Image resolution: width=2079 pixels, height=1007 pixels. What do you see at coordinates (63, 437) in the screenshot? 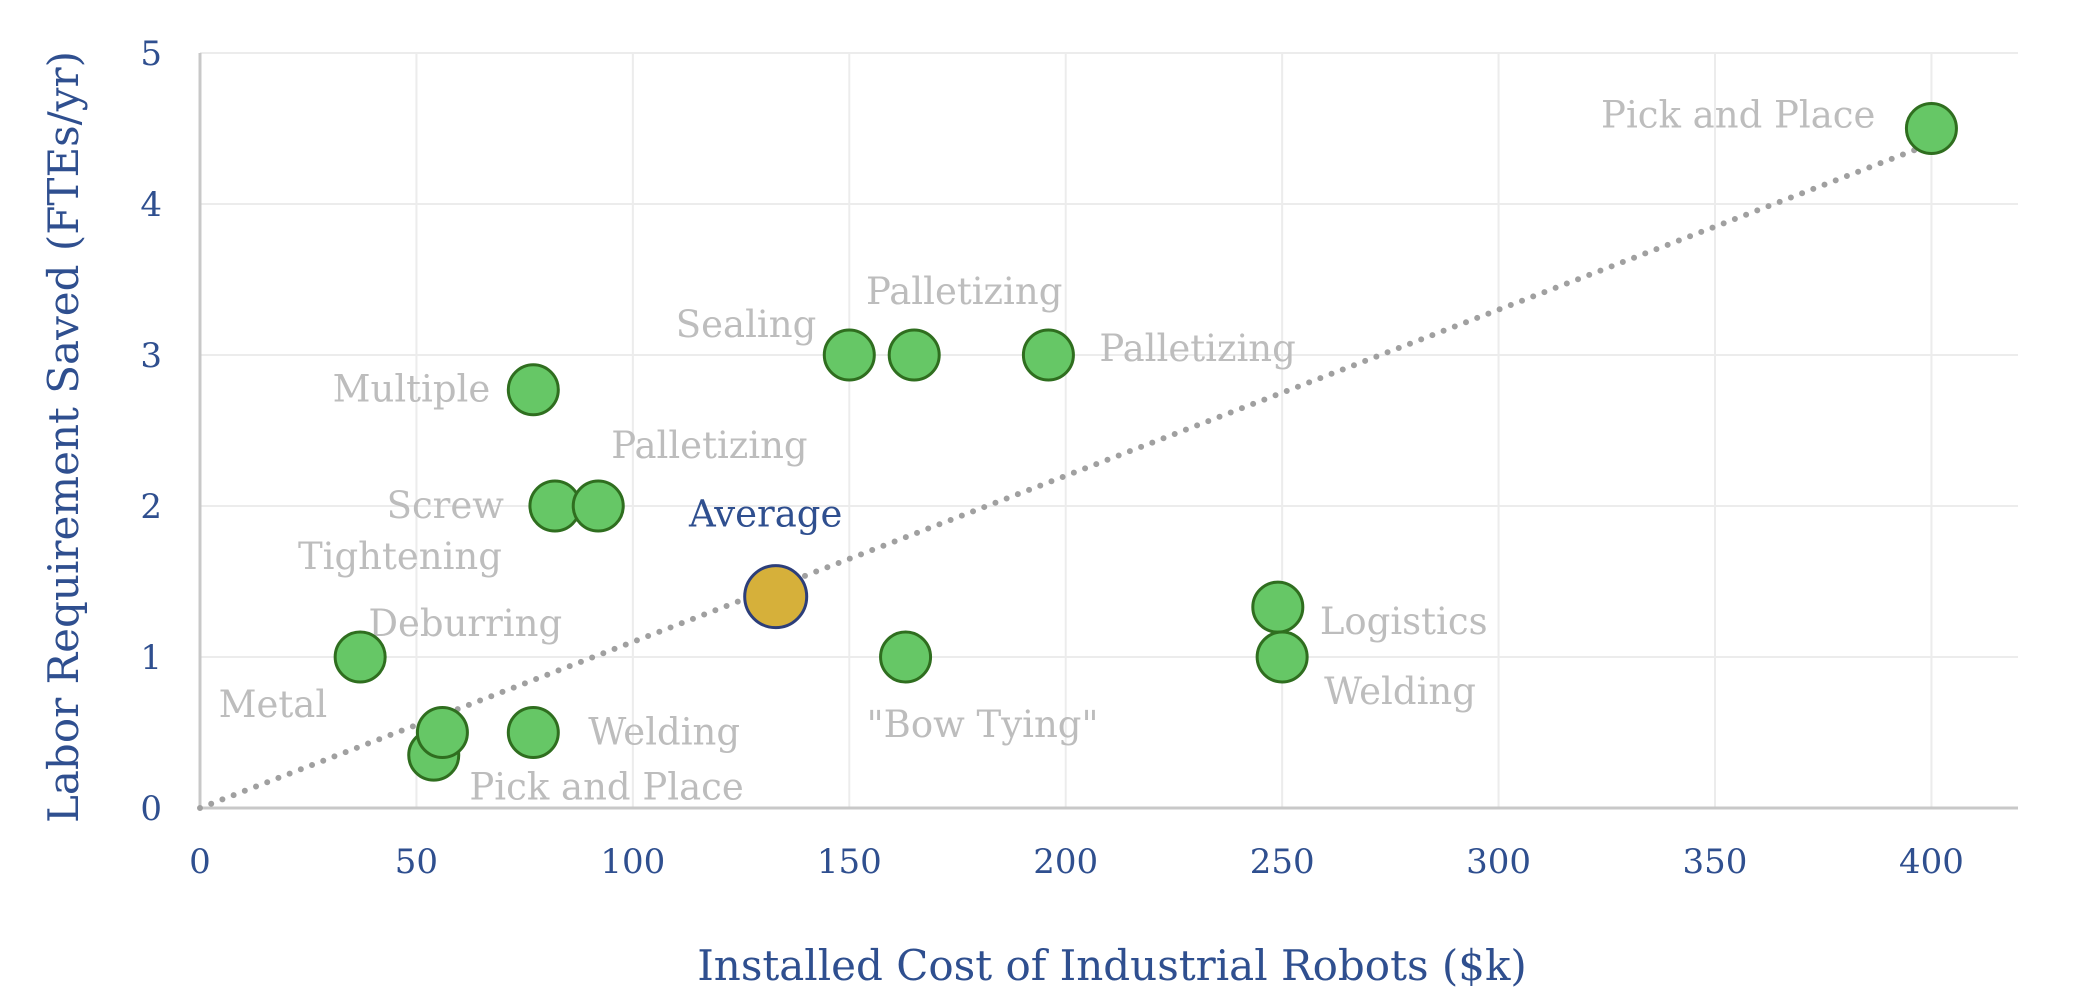
I see `y-axis-title: Labor Requirement Saved (FTEs/yr)` at bounding box center [63, 437].